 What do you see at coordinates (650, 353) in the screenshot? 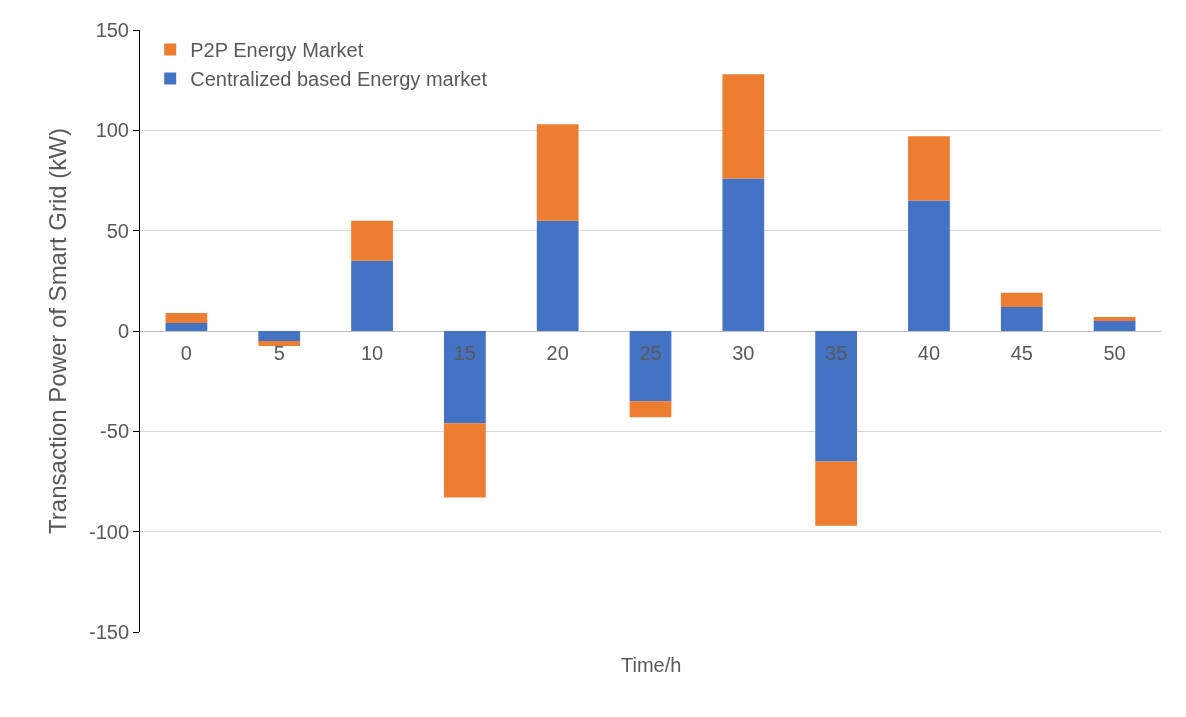
I see `x-tick-label: 25` at bounding box center [650, 353].